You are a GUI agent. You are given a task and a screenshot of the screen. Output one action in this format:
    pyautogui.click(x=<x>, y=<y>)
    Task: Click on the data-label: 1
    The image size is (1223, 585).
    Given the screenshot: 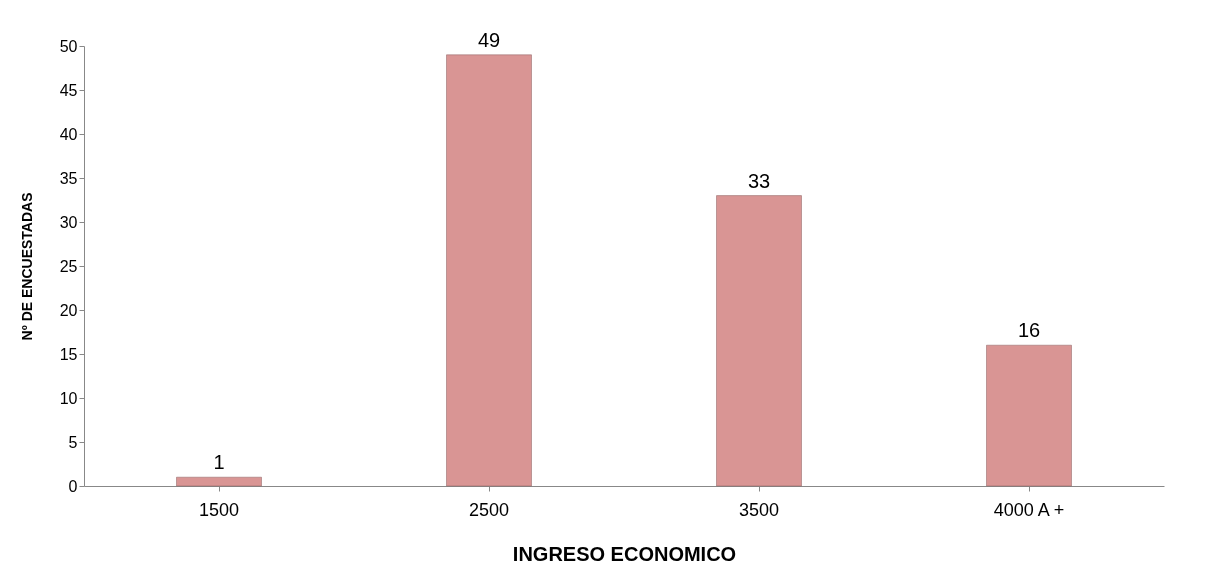 What is the action you would take?
    pyautogui.click(x=219, y=462)
    